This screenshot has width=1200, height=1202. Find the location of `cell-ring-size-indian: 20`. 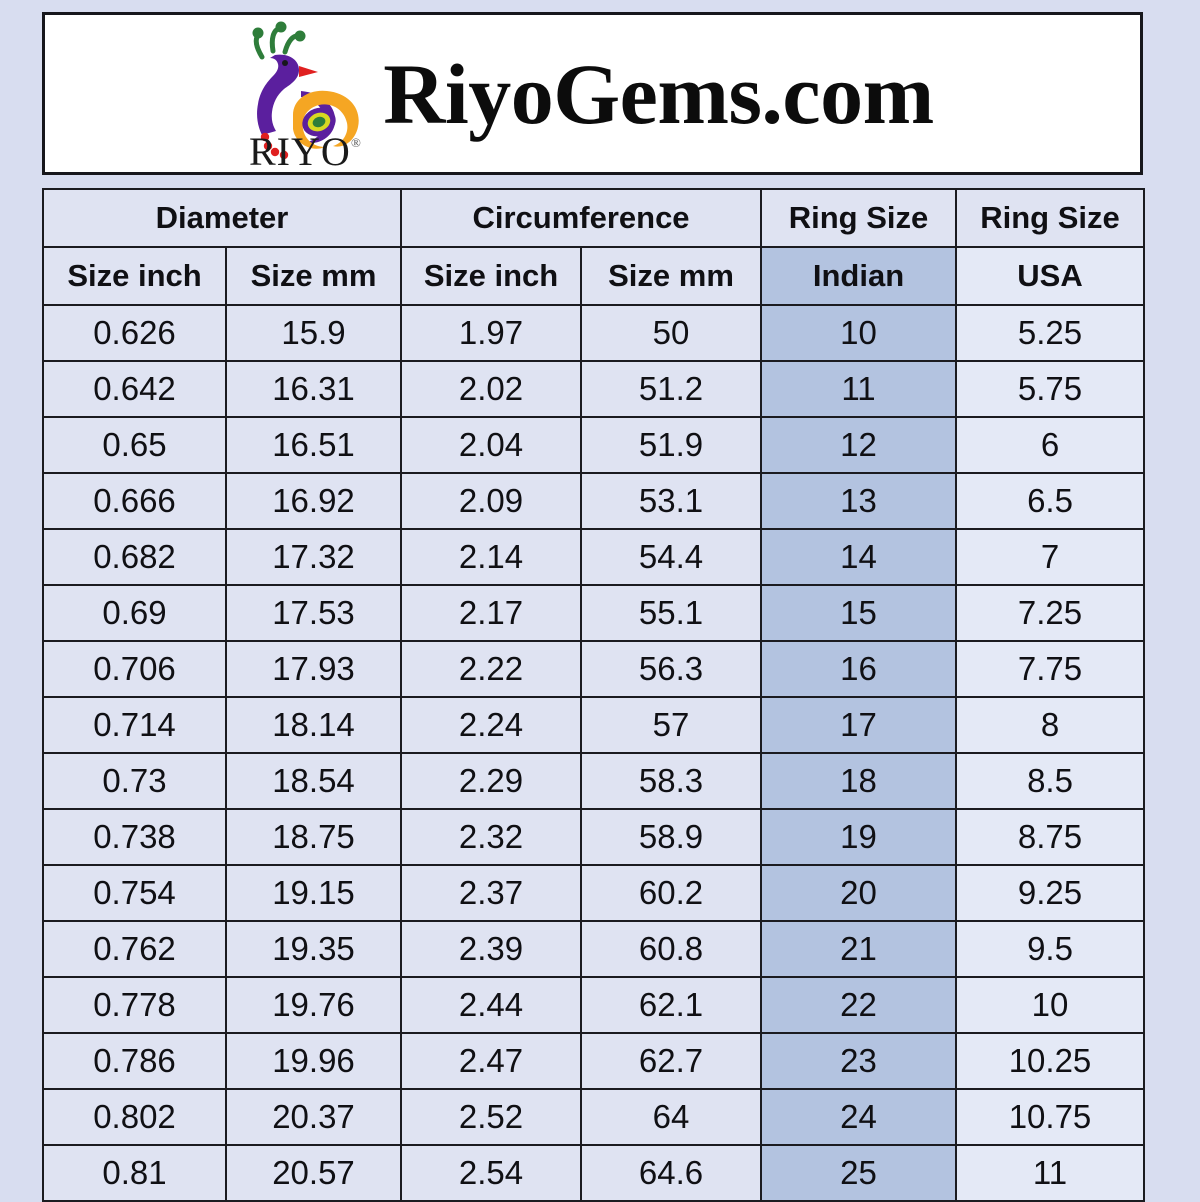

cell-ring-size-indian: 20 is located at coordinates (858, 893).